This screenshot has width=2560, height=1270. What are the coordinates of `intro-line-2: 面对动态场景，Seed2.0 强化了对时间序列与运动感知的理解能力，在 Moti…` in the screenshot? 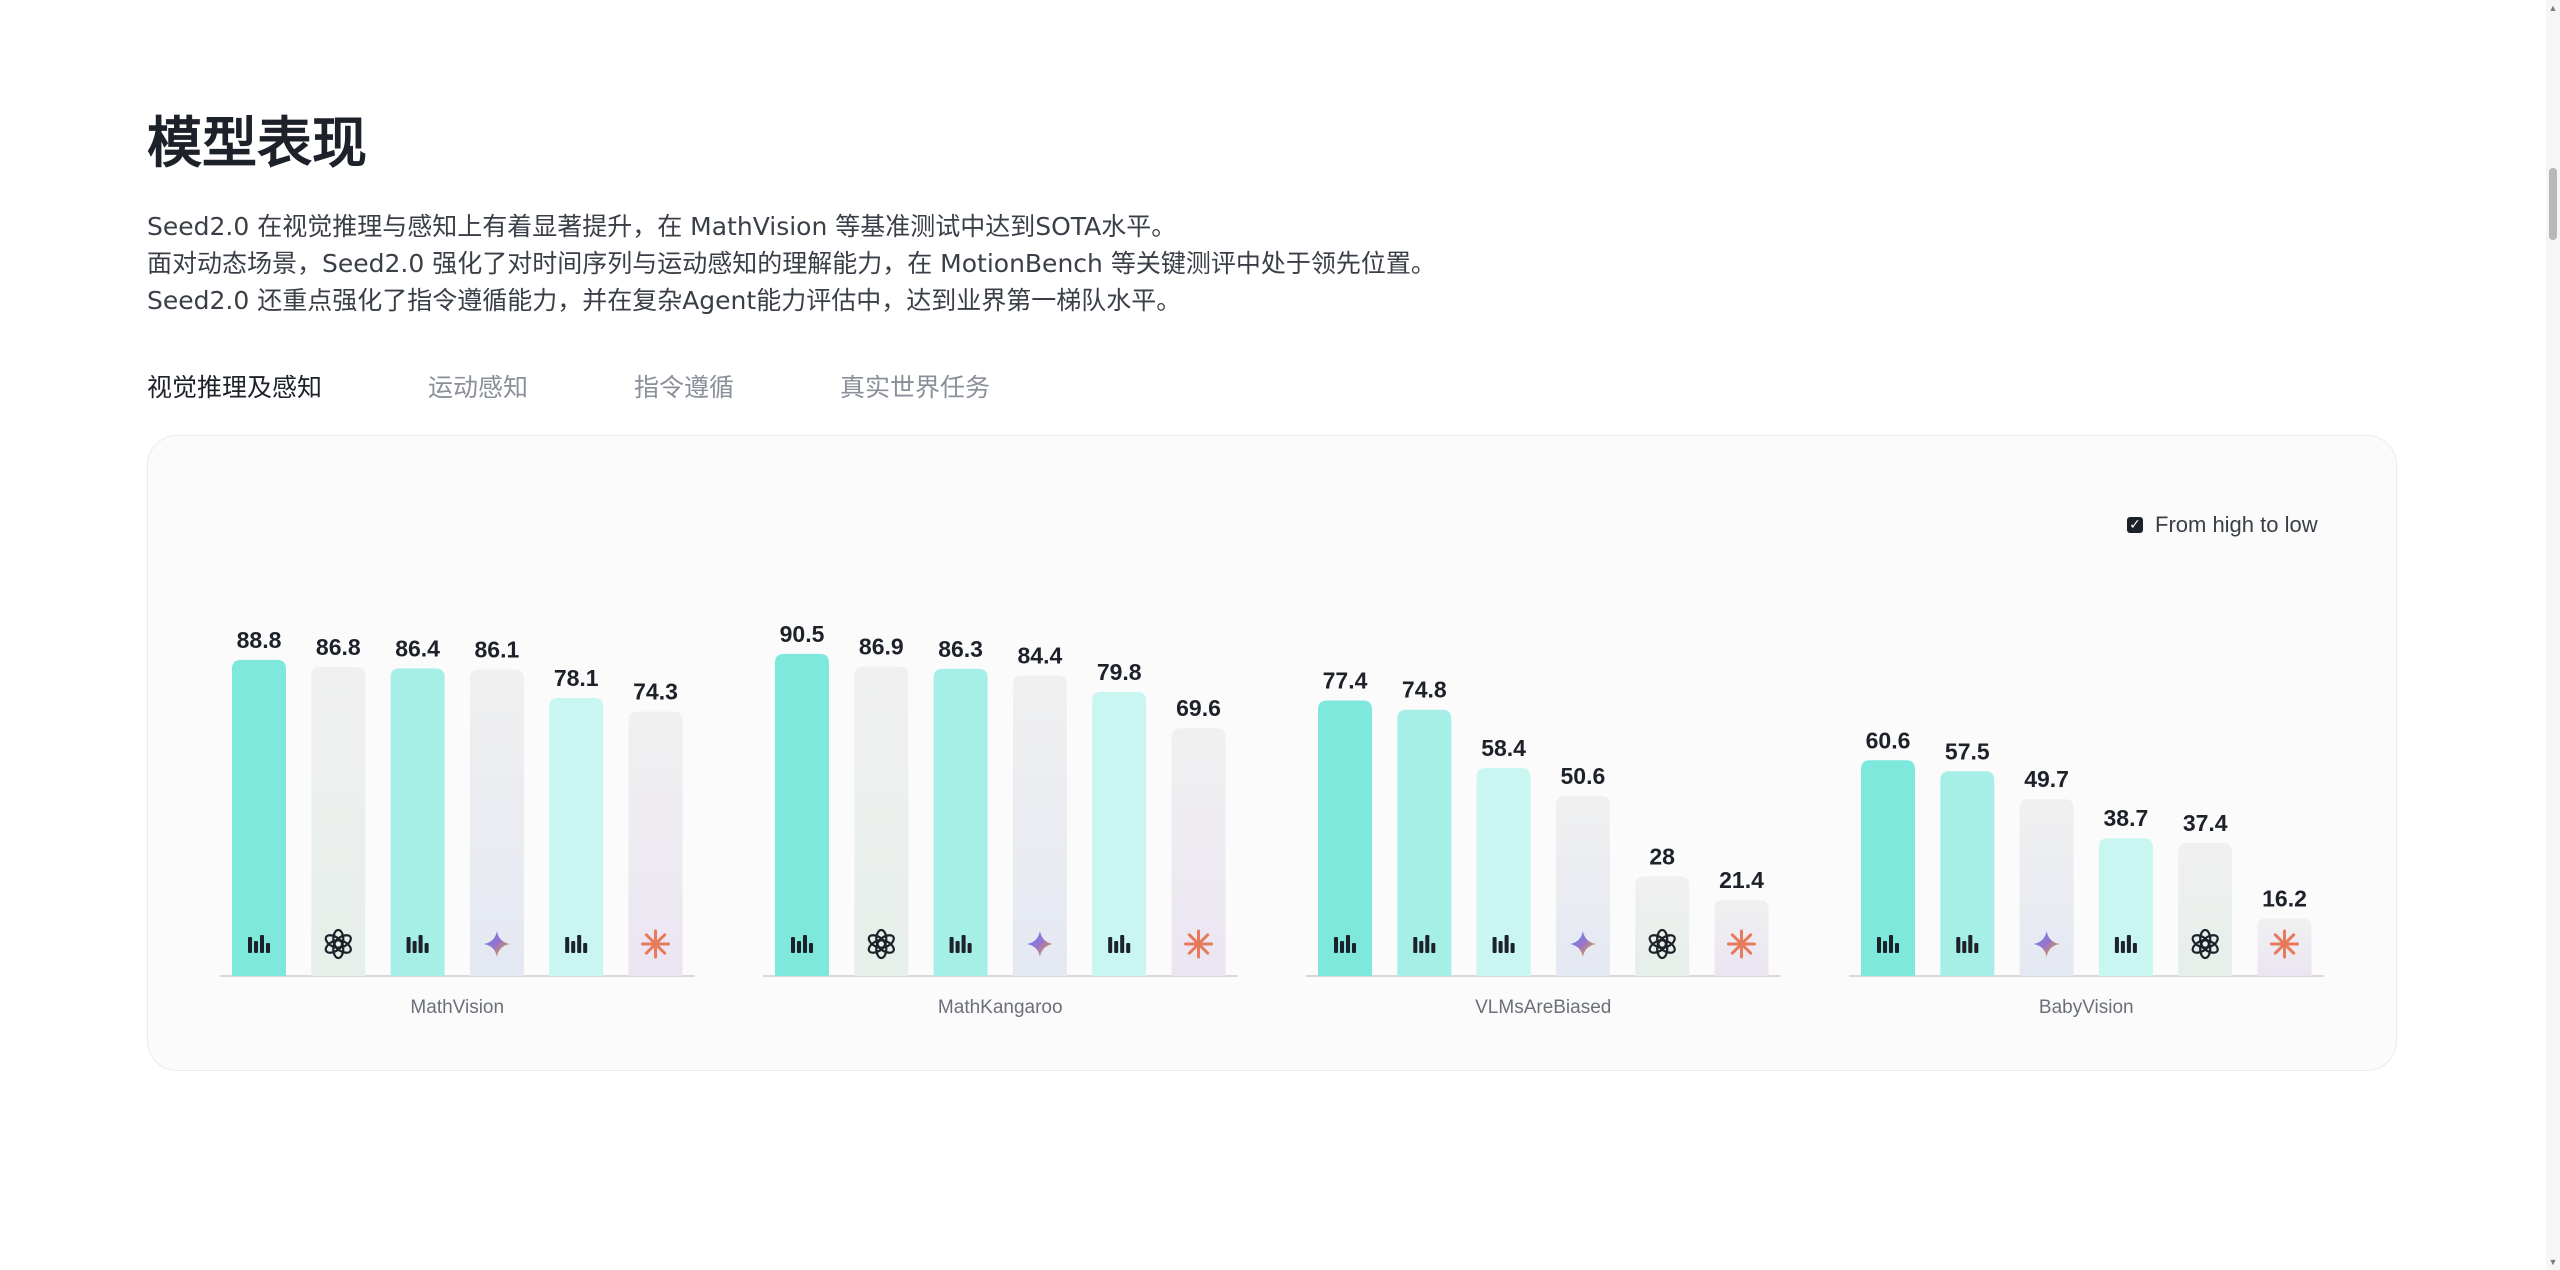 It's located at (791, 263).